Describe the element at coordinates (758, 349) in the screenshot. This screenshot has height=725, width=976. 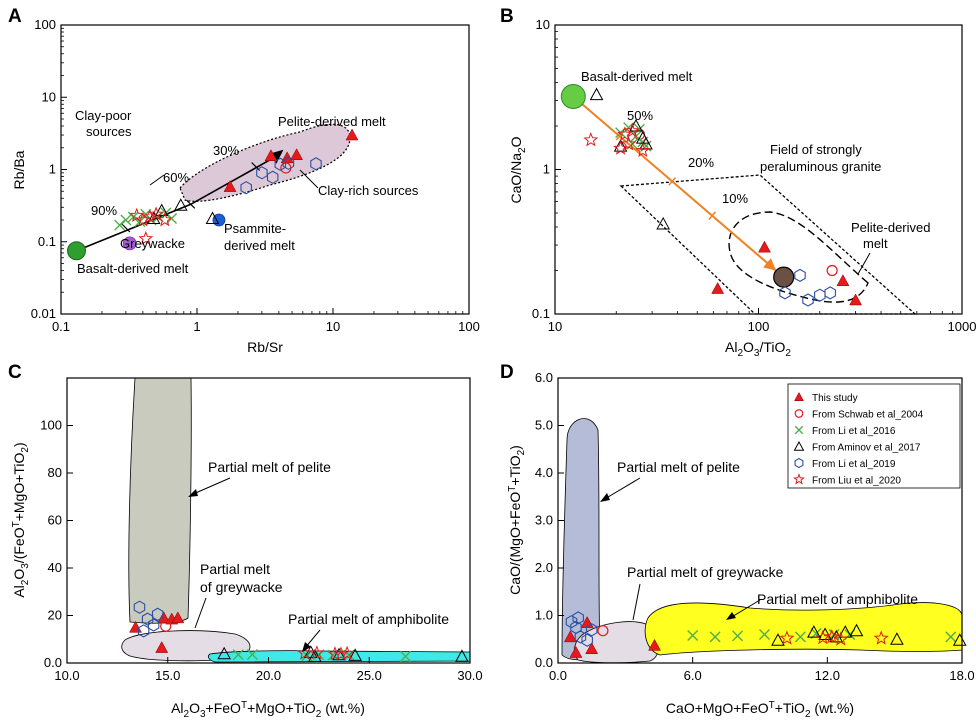
I see `panel-b-xlabel: Al2O3/TiO2` at that location.